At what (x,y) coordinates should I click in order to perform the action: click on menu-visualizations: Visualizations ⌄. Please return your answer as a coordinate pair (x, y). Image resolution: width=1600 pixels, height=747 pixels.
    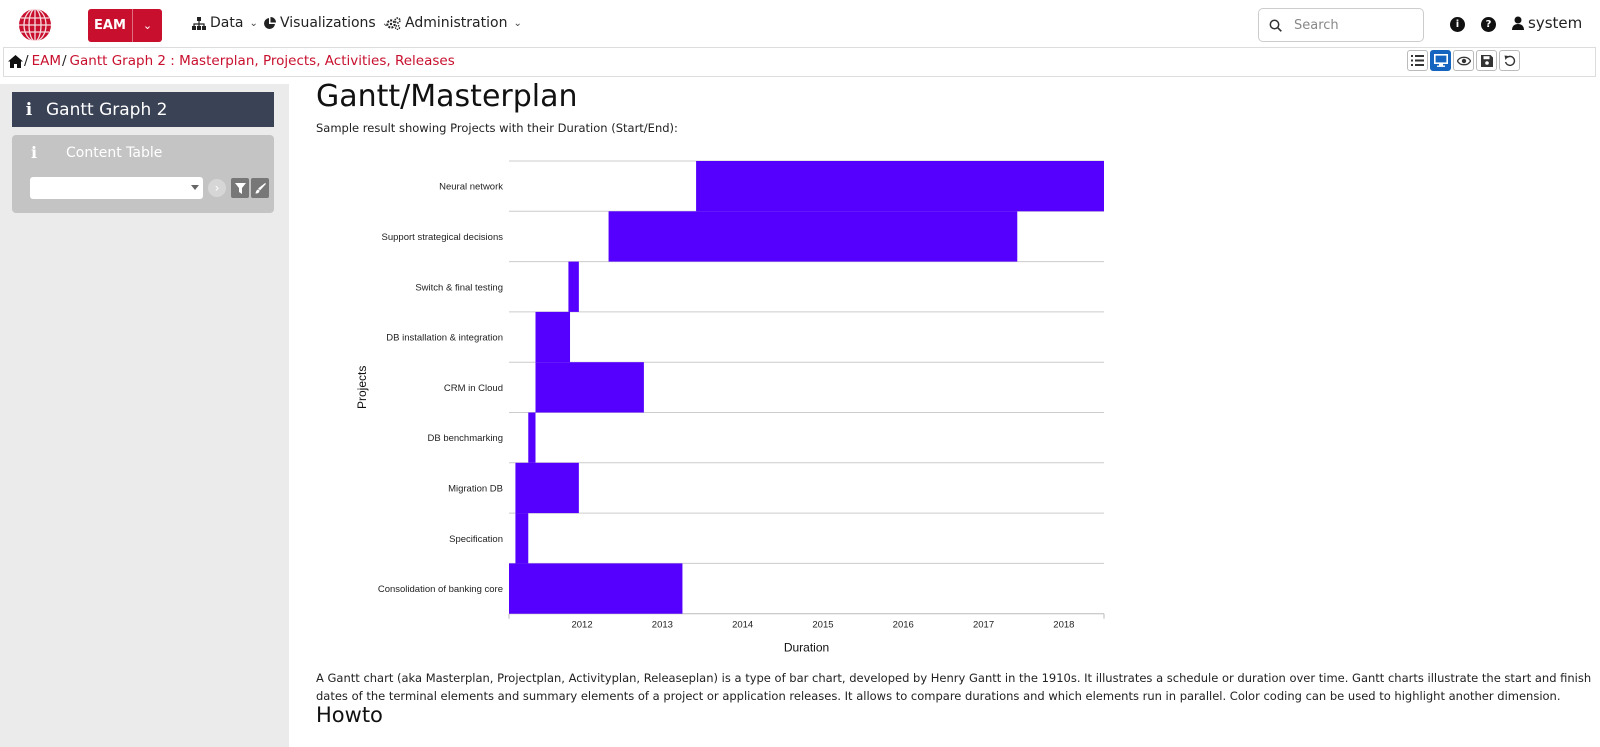
    Looking at the image, I should click on (326, 23).